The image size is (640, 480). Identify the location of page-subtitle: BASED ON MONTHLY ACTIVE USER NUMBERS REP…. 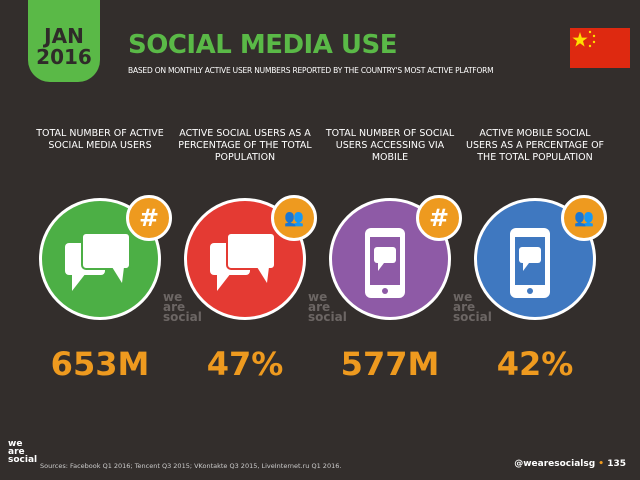
(311, 70).